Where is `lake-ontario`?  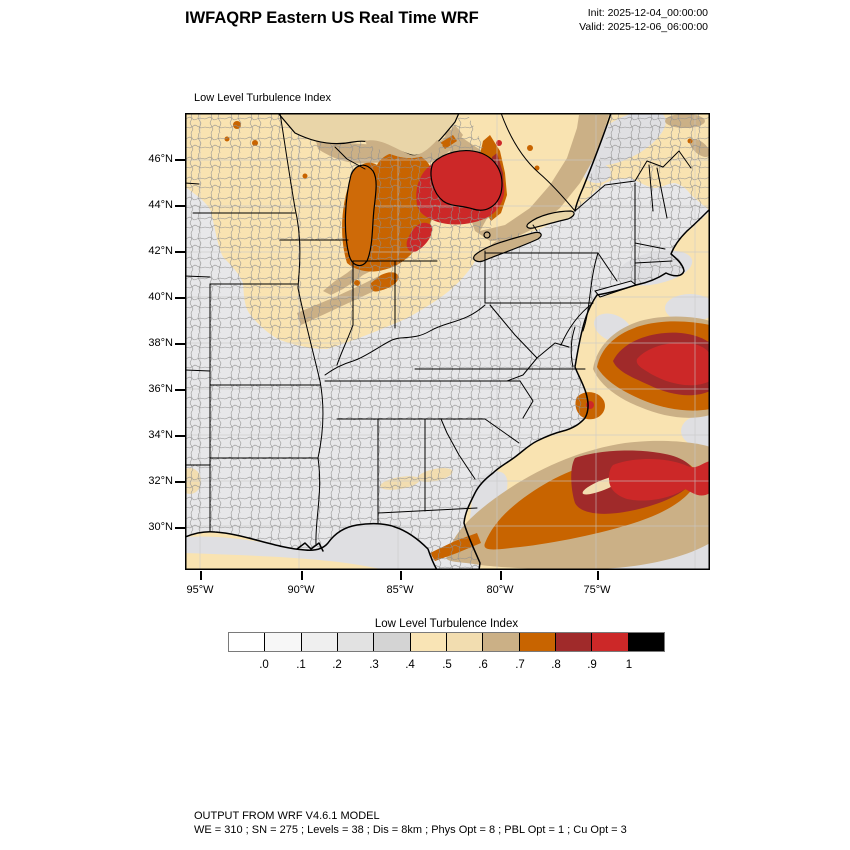 lake-ontario is located at coordinates (550, 219).